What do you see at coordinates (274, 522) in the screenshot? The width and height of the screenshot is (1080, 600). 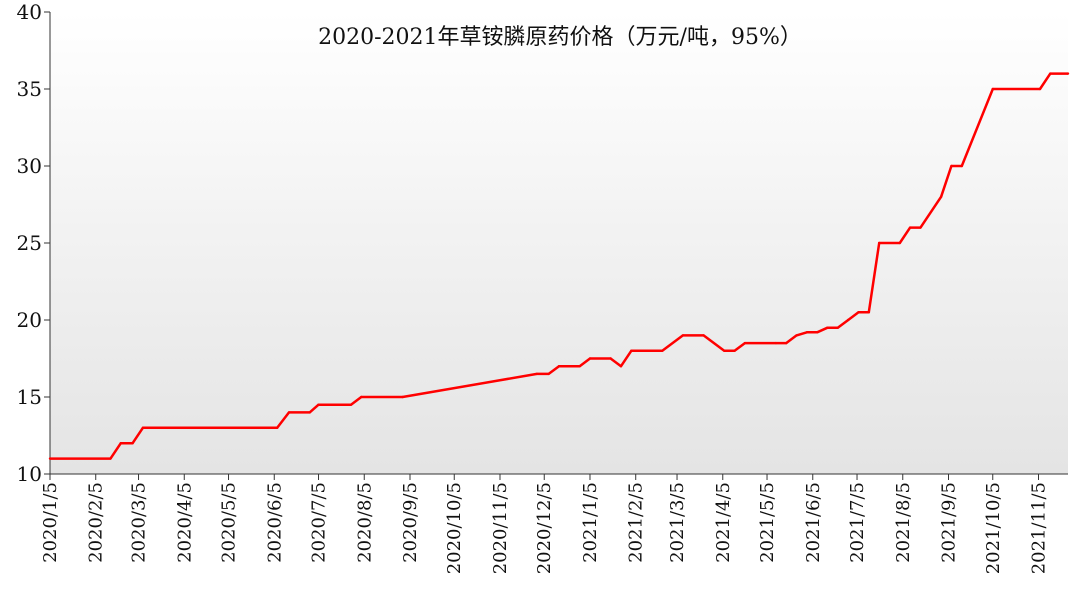 I see `x-tick-label: 2020/6/5` at bounding box center [274, 522].